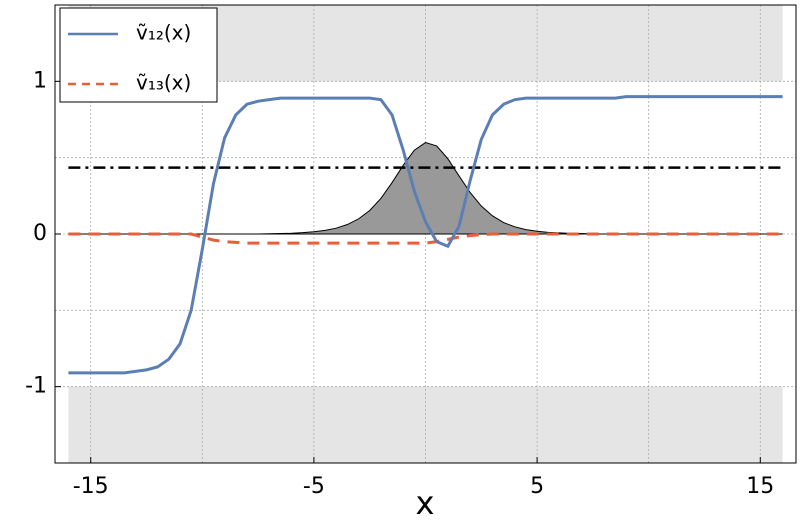 The image size is (800, 530). What do you see at coordinates (537, 486) in the screenshot?
I see `x-tick-label: 5` at bounding box center [537, 486].